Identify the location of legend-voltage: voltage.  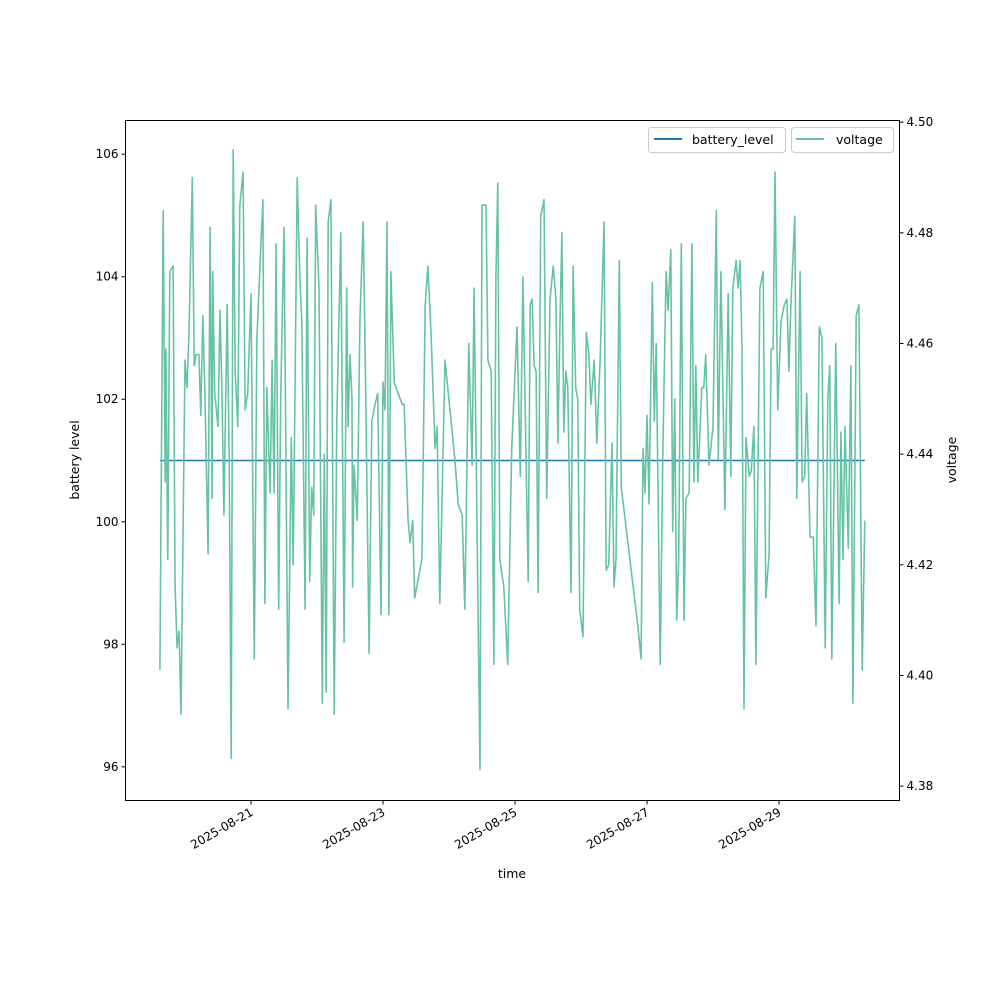
(842, 140).